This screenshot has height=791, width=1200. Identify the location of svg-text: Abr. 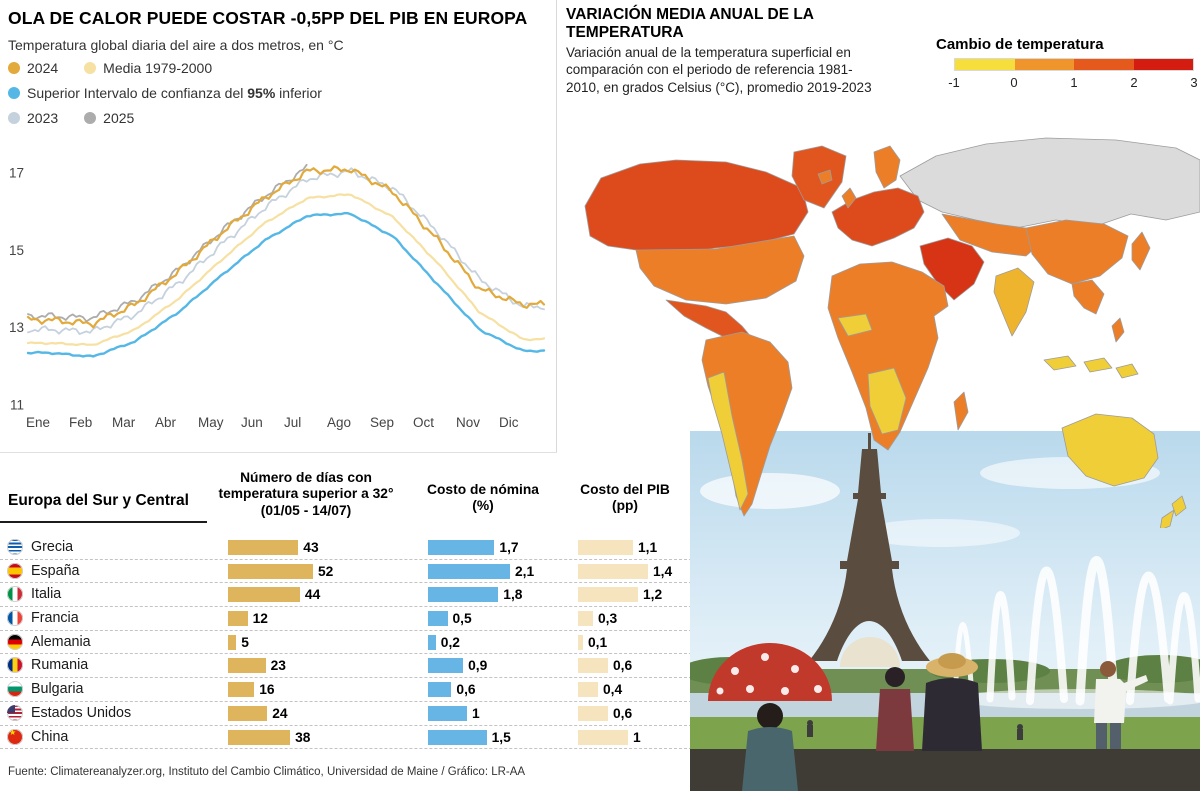
(166, 422).